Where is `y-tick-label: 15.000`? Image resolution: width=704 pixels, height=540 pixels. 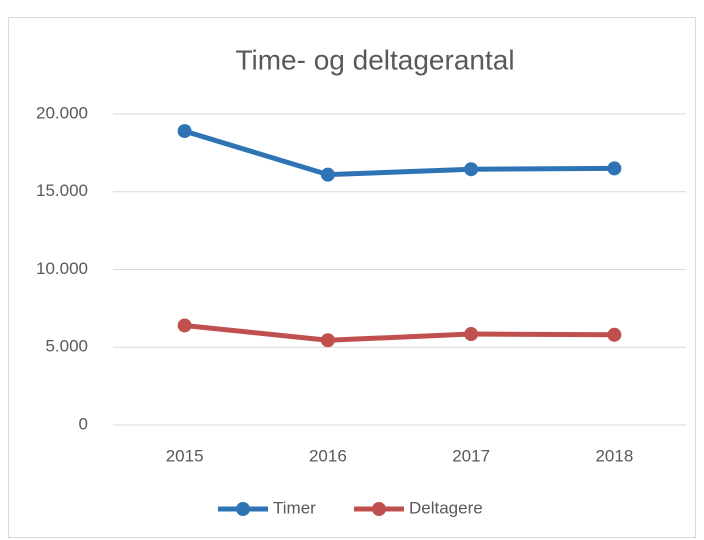 y-tick-label: 15.000 is located at coordinates (62, 190).